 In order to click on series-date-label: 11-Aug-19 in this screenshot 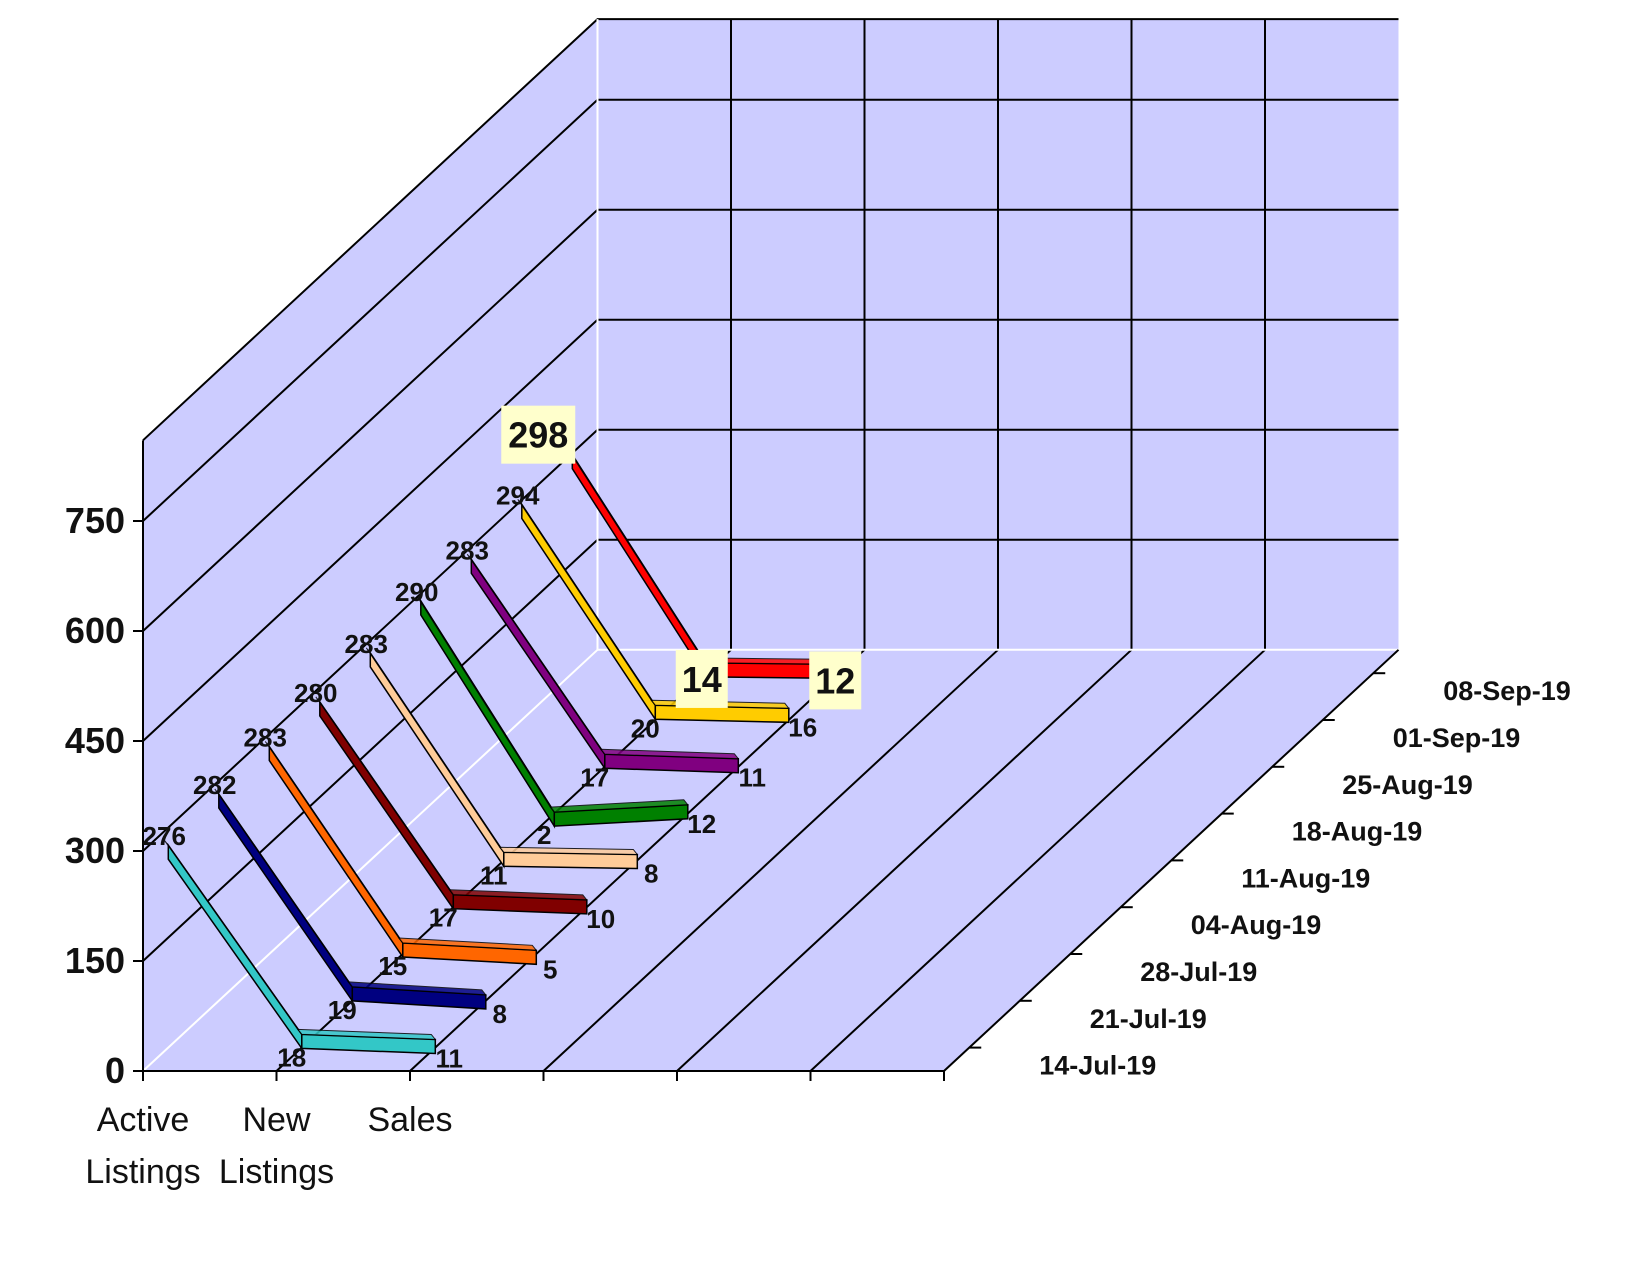, I will do `click(1305, 878)`.